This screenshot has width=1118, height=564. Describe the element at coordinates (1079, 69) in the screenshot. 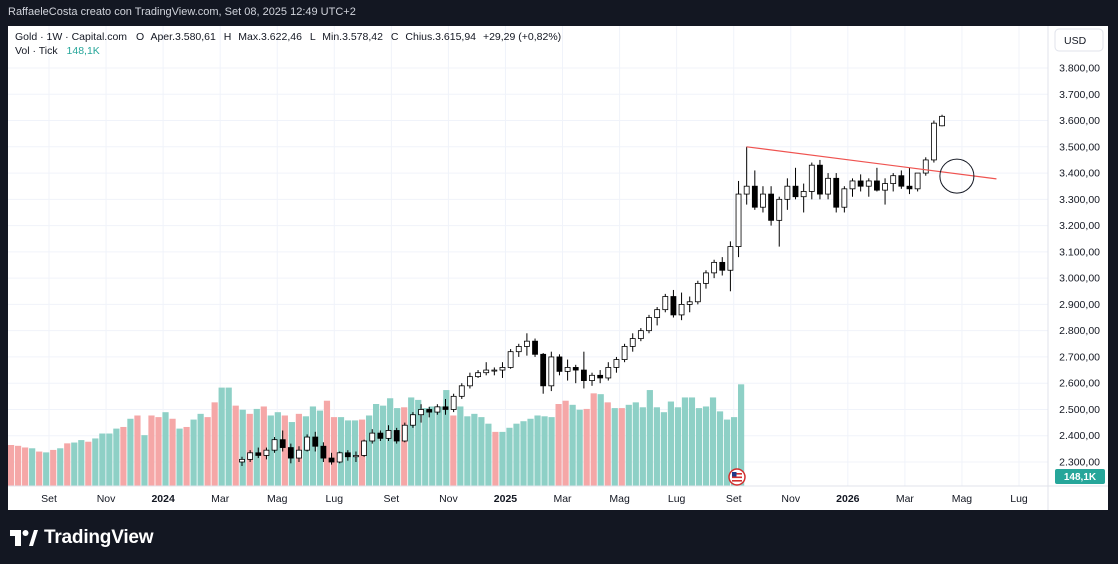

I see `price-tick-label: 3.800,00` at that location.